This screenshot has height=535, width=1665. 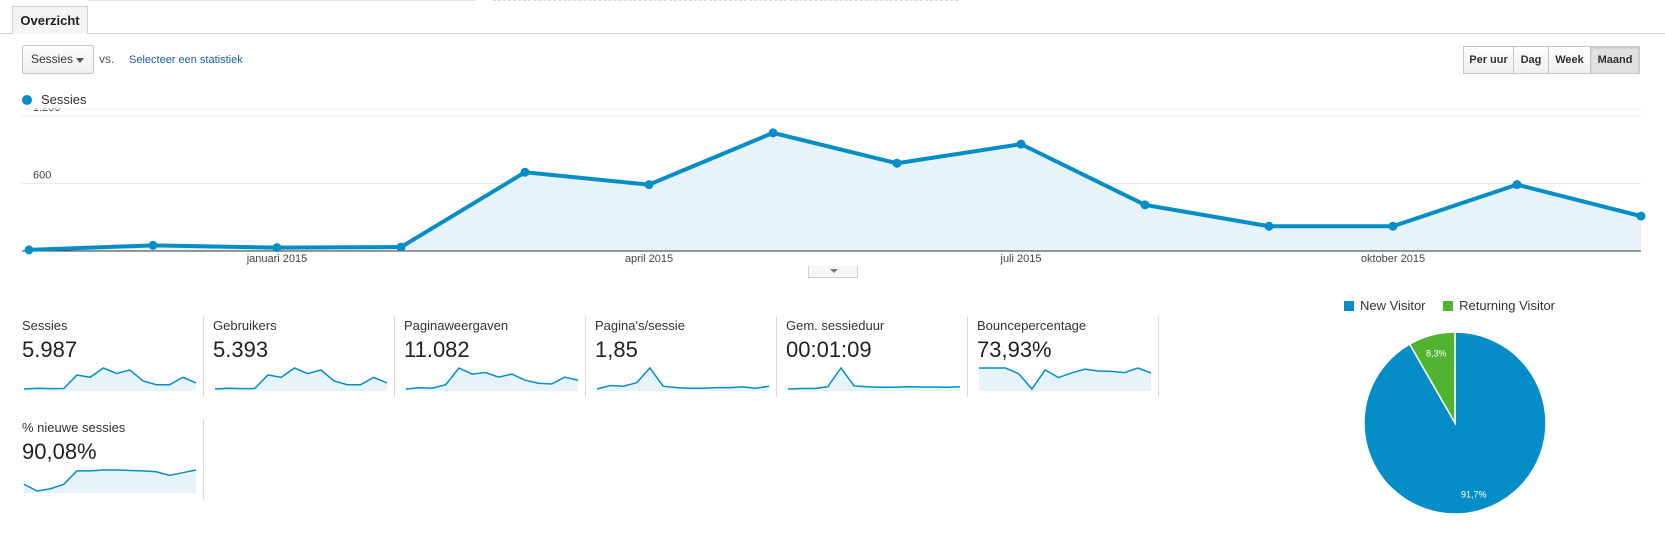 I want to click on metric-value: 90,08%, so click(x=59, y=451).